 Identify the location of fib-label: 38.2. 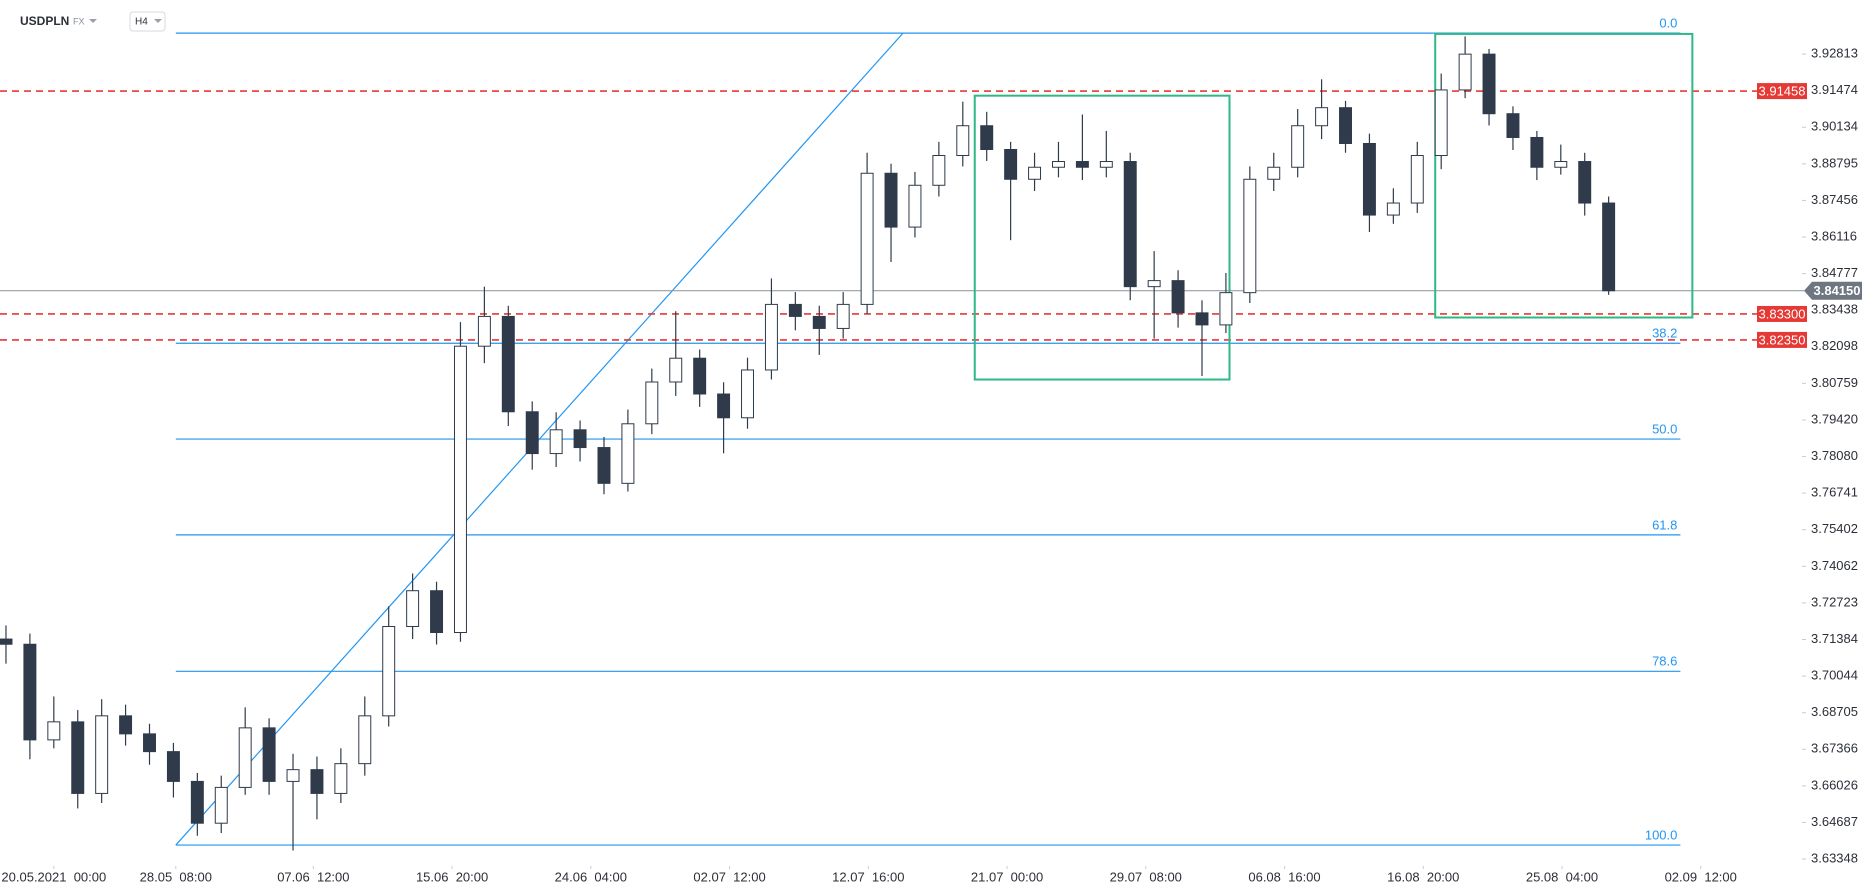
(1664, 333).